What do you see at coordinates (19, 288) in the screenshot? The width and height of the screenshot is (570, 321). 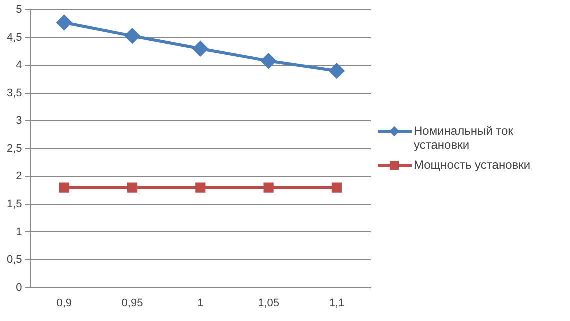 I see `y-tick-label: 0` at bounding box center [19, 288].